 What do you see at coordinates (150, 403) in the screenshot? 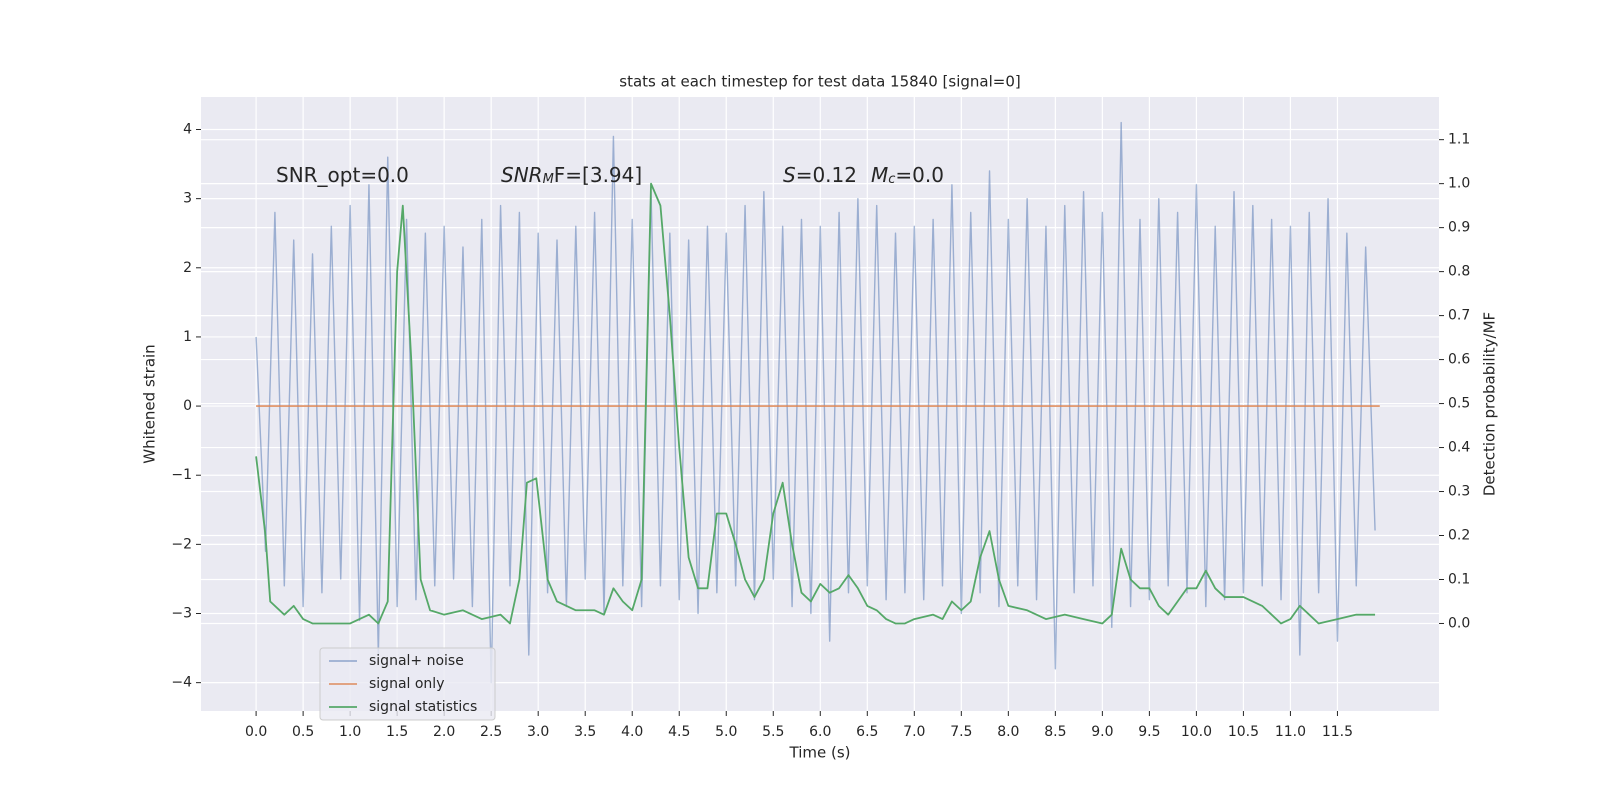
I see `y-axis-title: Whitened strain` at bounding box center [150, 403].